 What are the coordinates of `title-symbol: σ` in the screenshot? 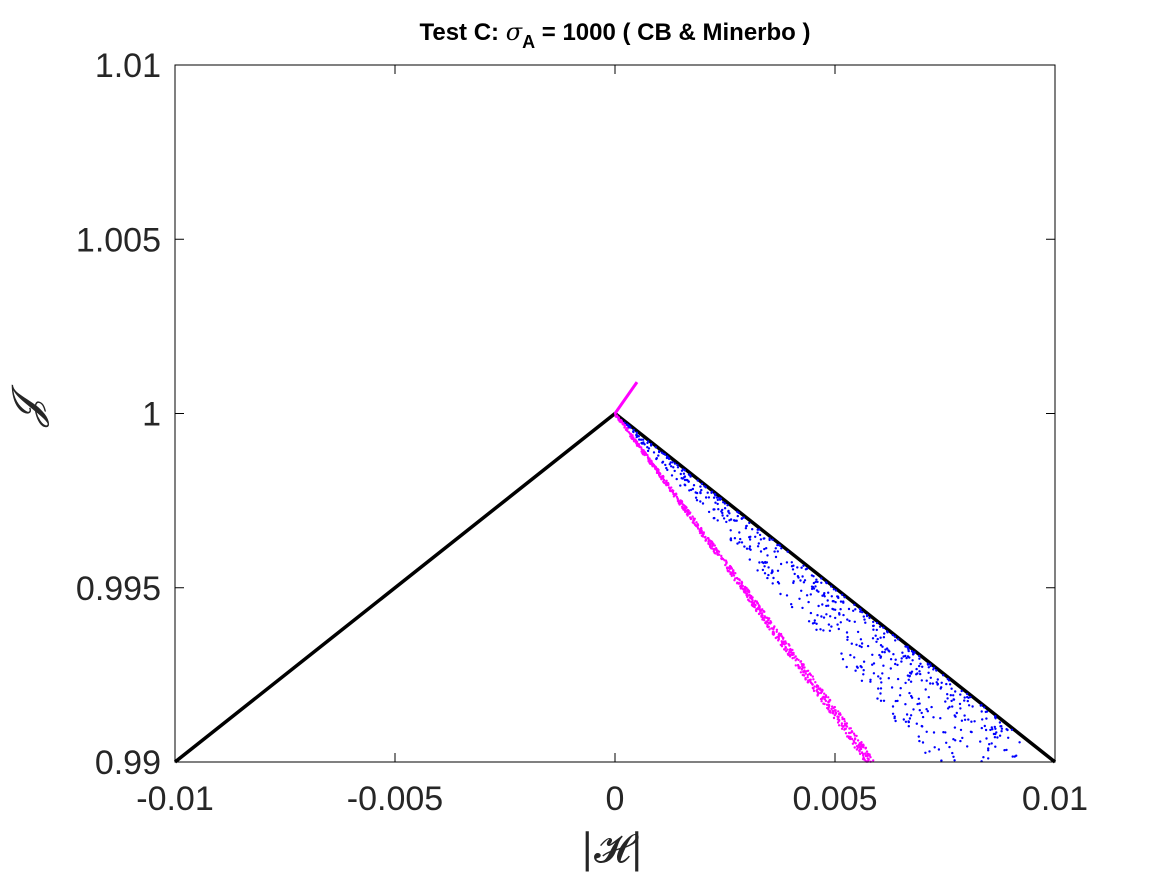 It's located at (514, 32).